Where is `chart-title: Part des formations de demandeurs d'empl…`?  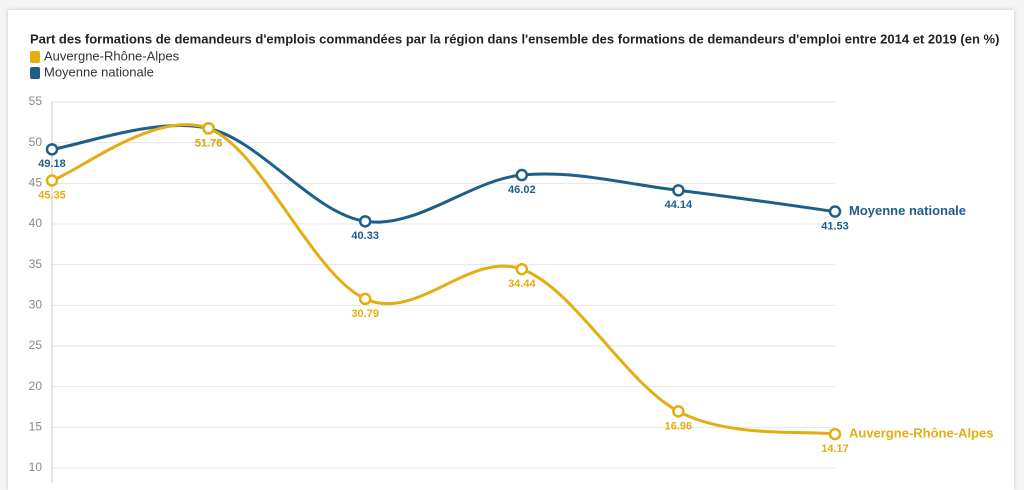 chart-title: Part des formations de demandeurs d'empl… is located at coordinates (514, 38).